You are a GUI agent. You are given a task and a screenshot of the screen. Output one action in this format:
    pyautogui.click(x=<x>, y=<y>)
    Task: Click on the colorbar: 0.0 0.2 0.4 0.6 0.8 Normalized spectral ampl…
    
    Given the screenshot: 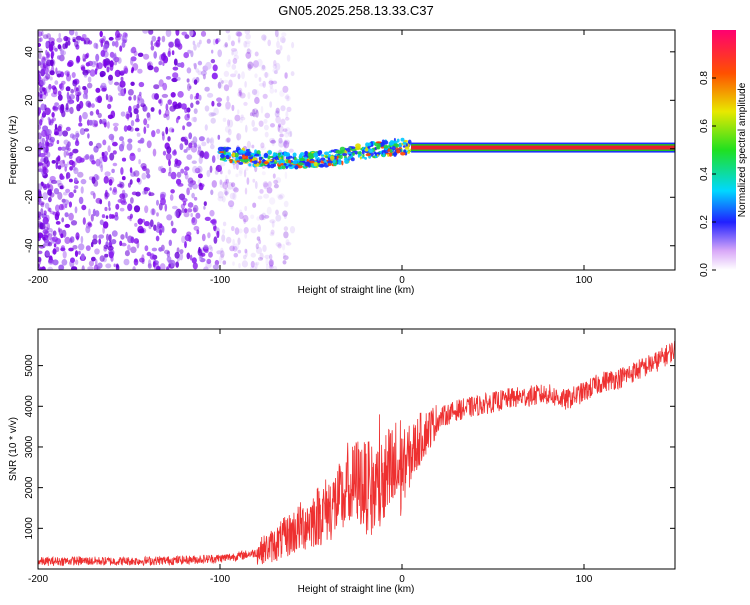 What is the action you would take?
    pyautogui.click(x=723, y=153)
    